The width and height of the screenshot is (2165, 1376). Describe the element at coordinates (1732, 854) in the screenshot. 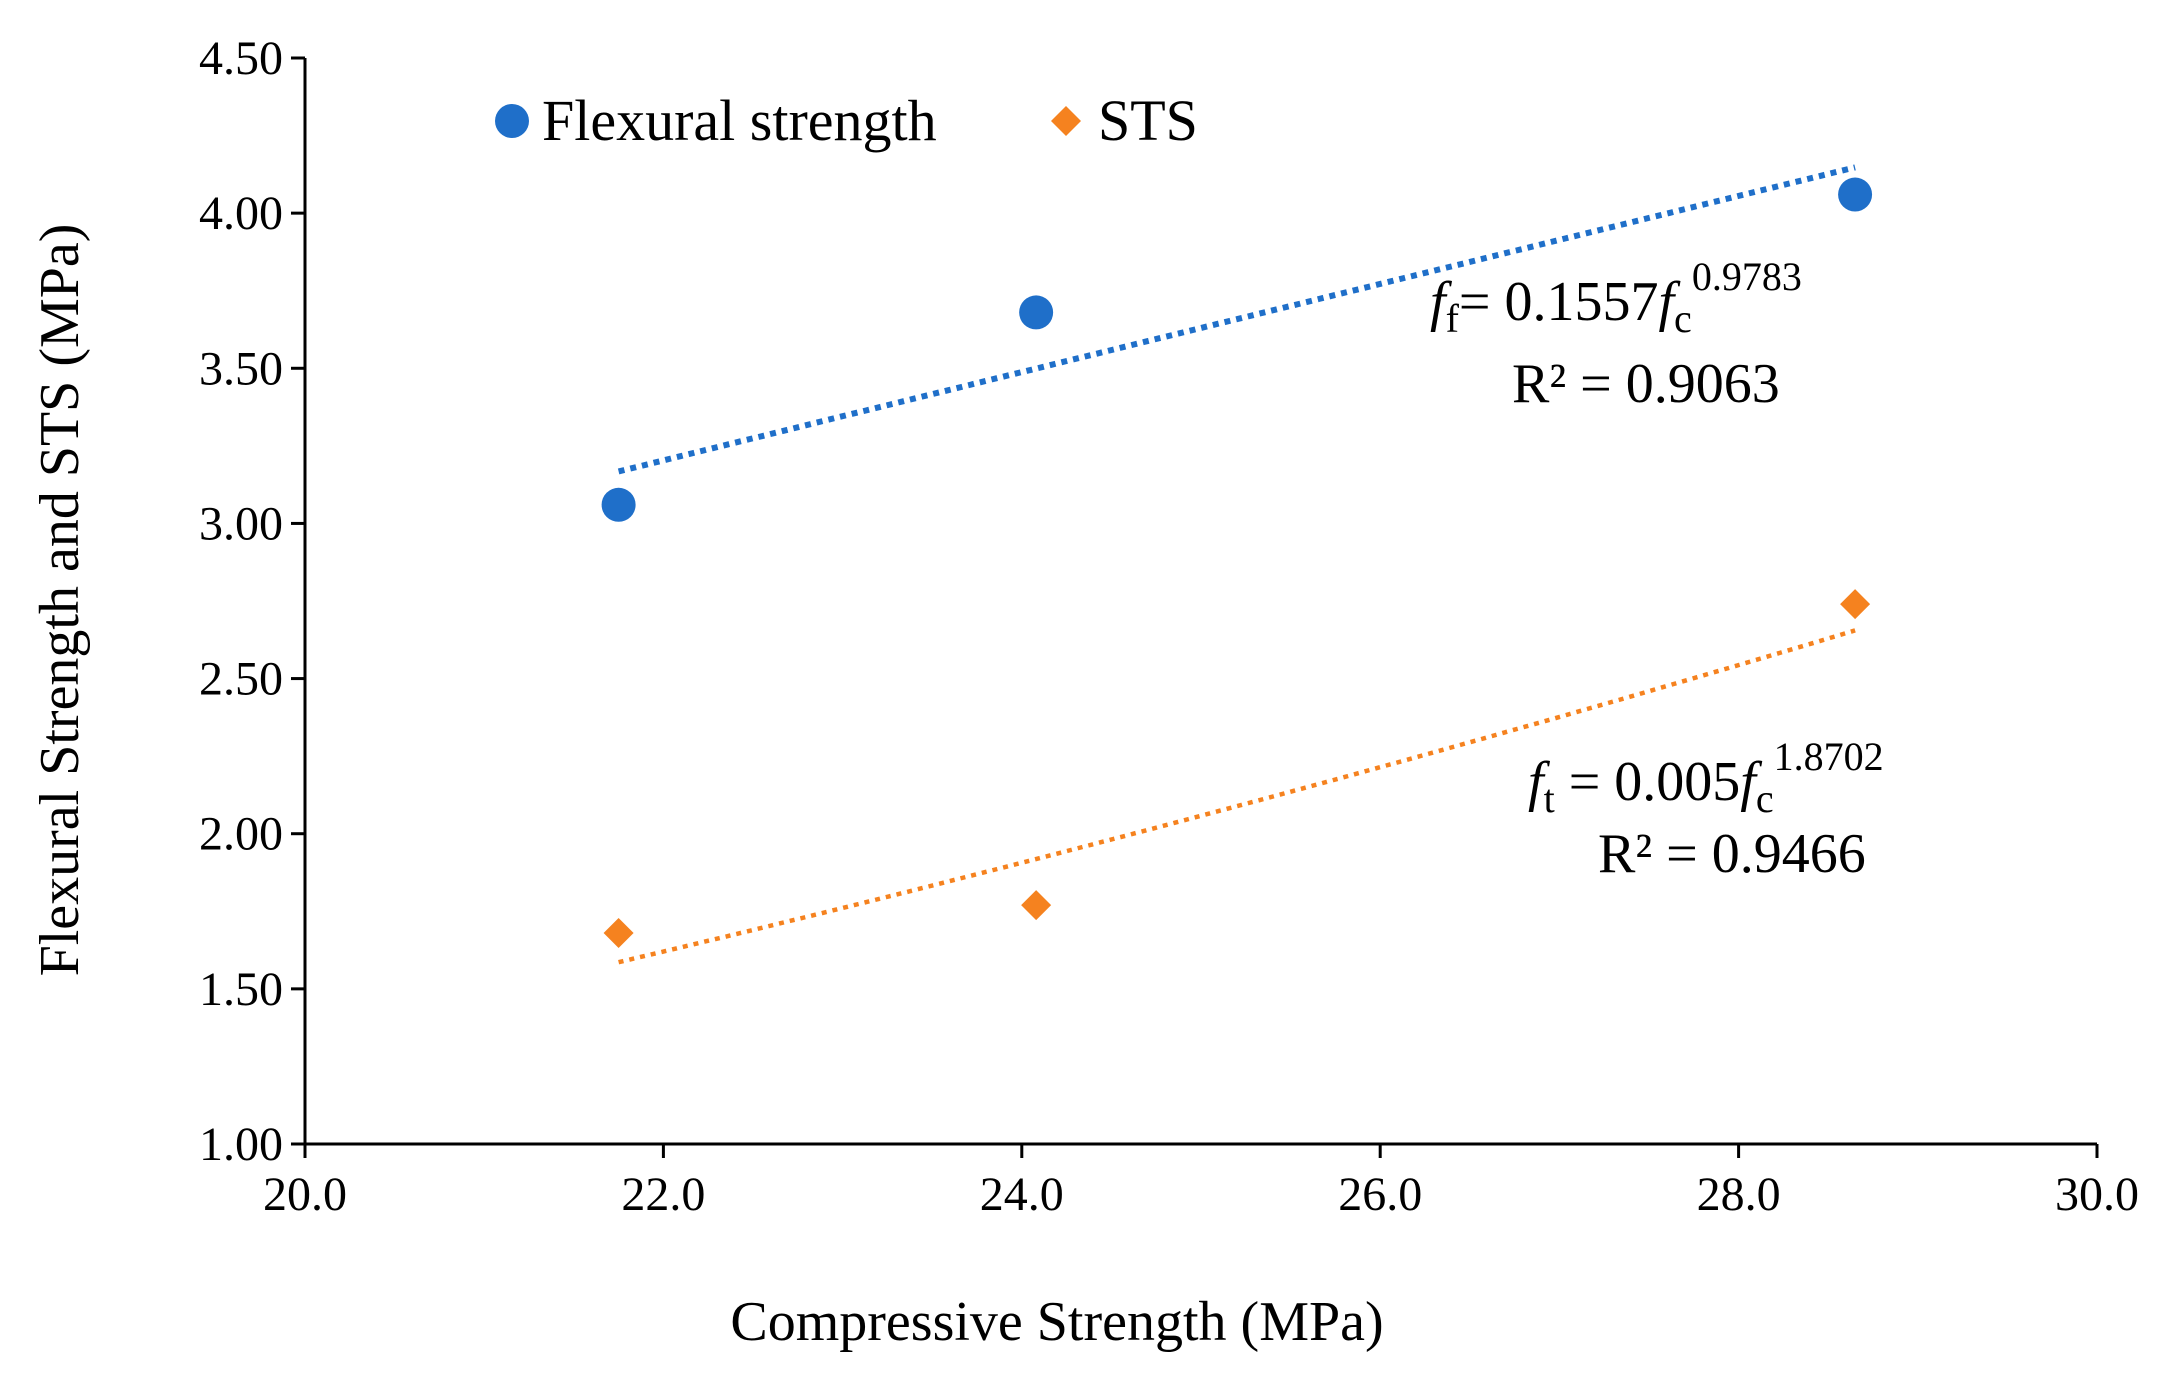

I see `equation-sts-r2: R² = 0.9466` at that location.